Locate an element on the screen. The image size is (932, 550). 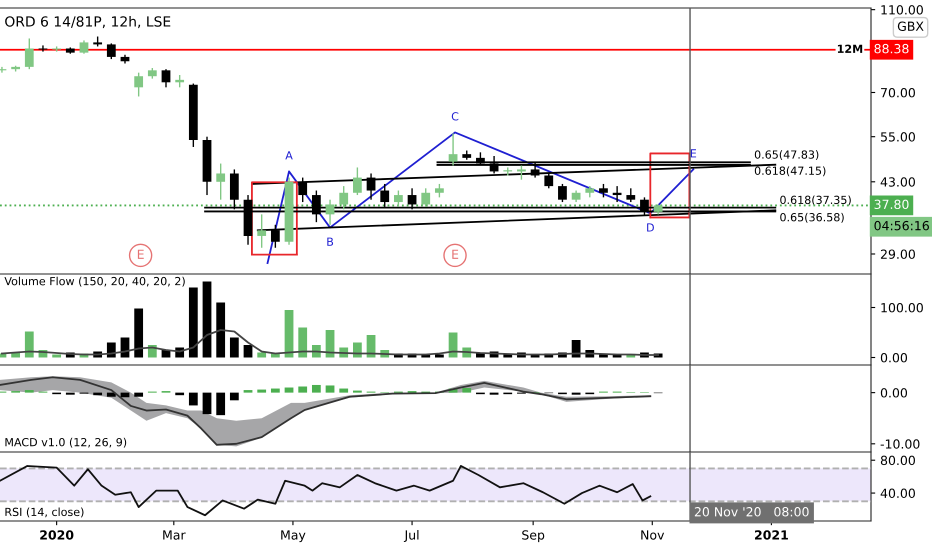
annotation: 12M is located at coordinates (850, 48).